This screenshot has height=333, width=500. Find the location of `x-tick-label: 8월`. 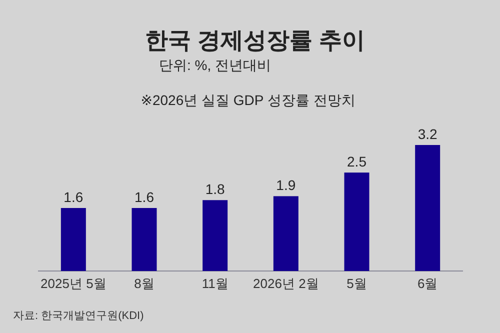

x-tick-label: 8월 is located at coordinates (144, 283).